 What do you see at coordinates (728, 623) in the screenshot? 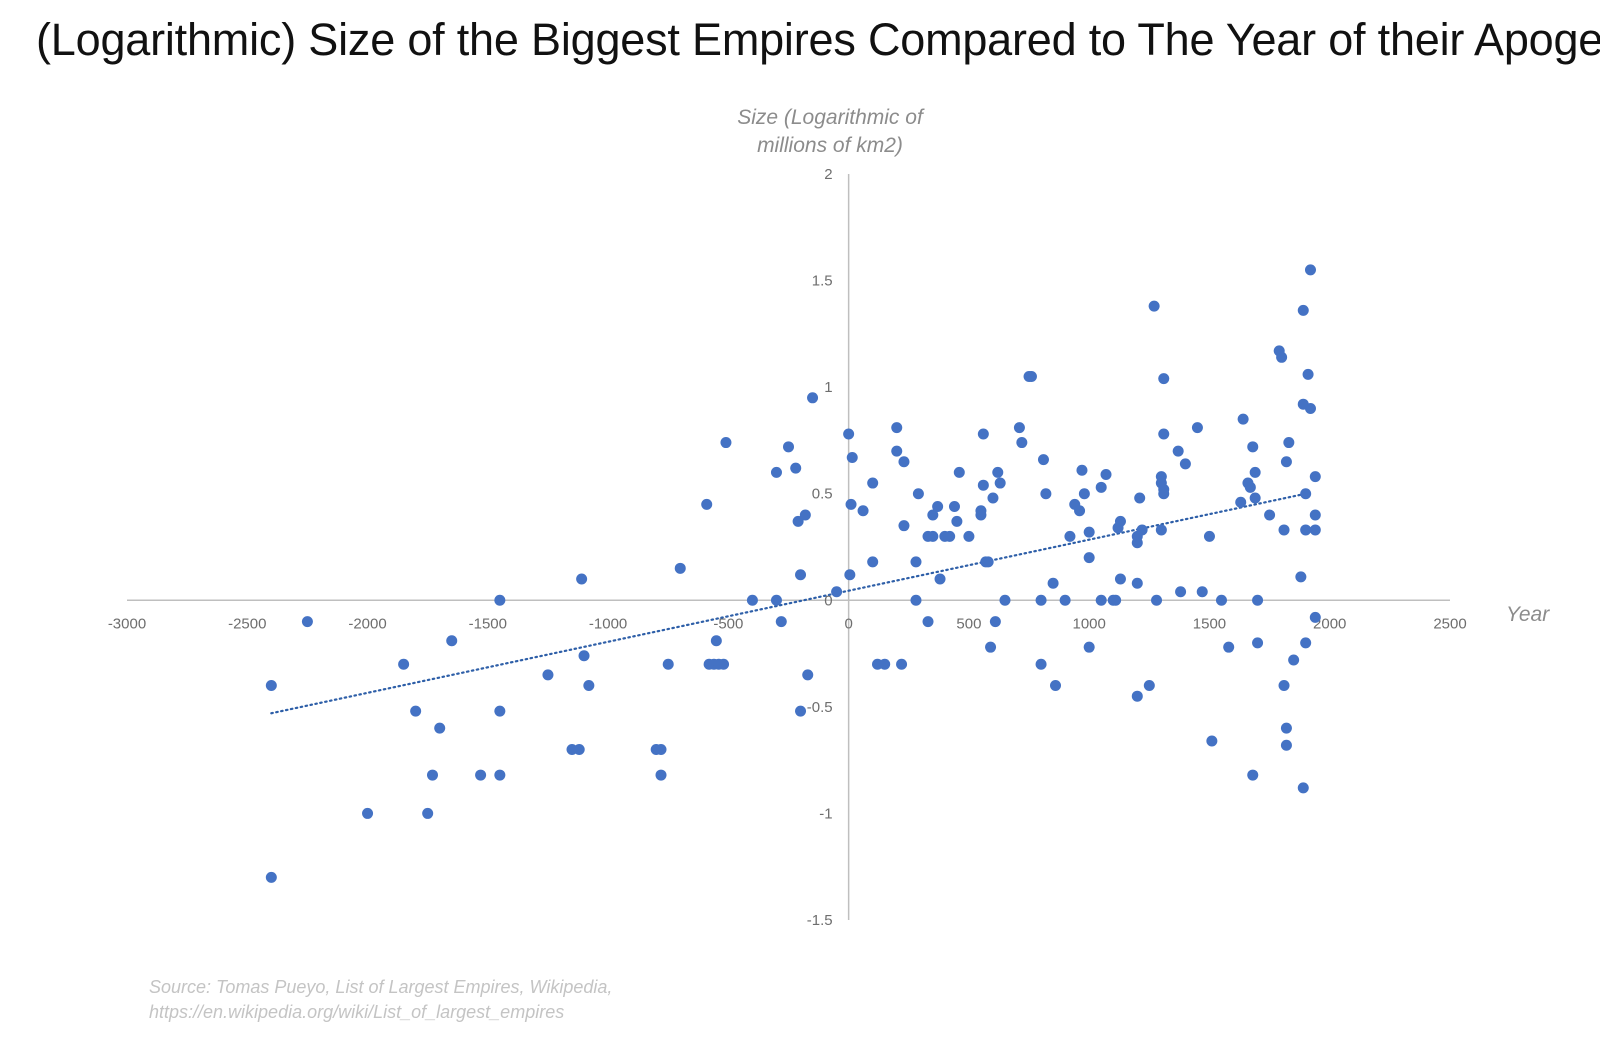
I see `x-tick-label: -500` at bounding box center [728, 623].